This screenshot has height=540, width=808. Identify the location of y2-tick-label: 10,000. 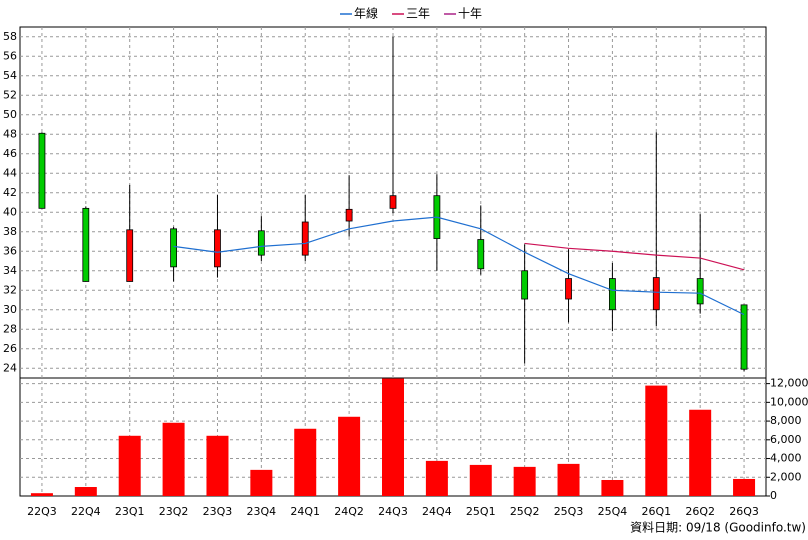
(789, 401).